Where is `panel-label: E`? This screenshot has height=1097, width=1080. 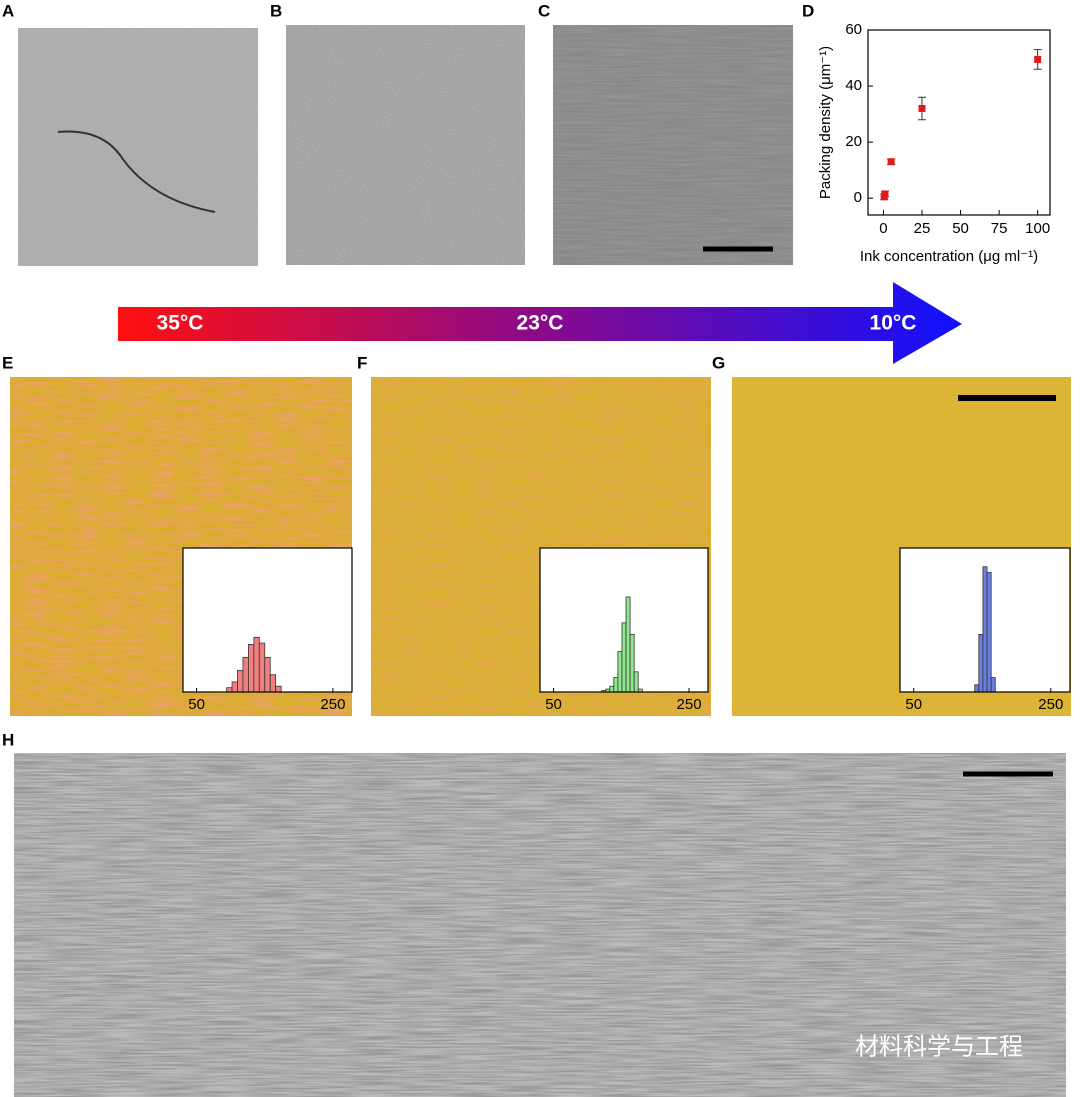
panel-label: E is located at coordinates (7, 362).